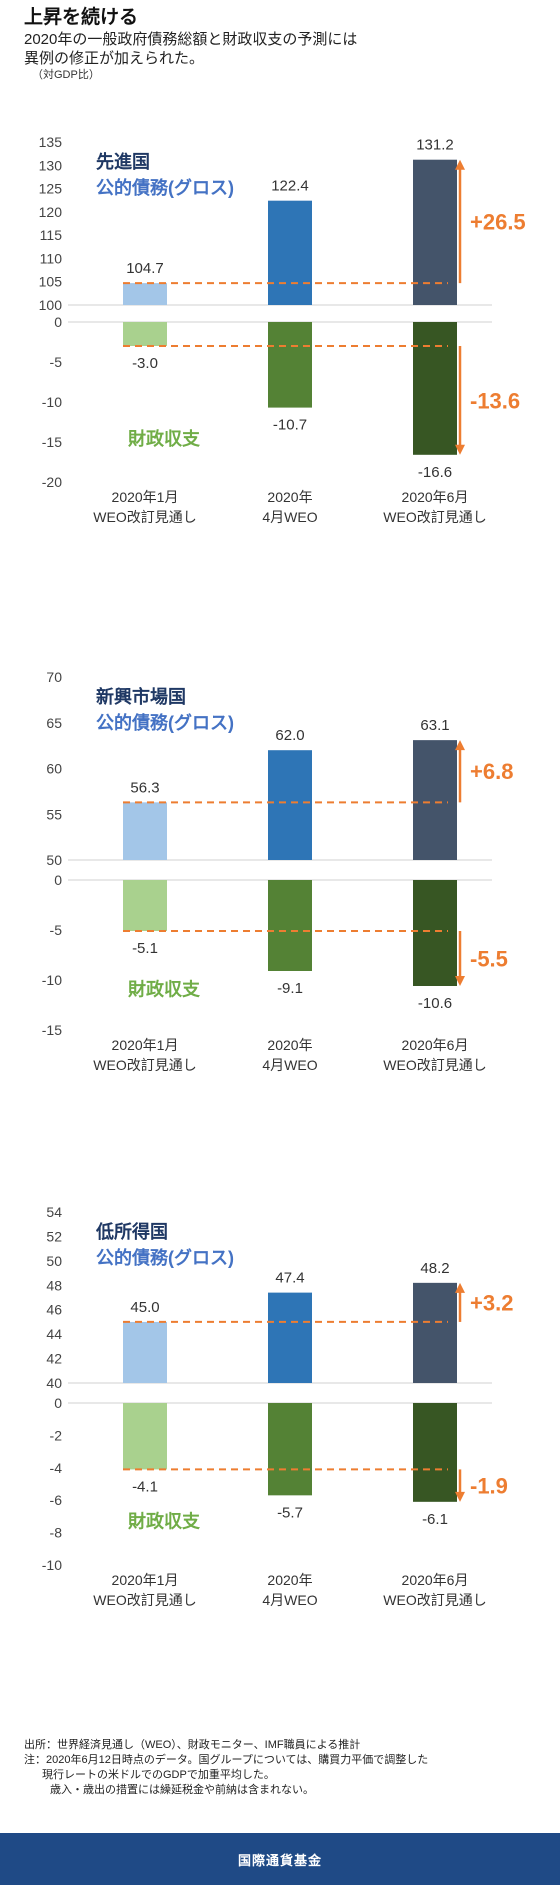 The height and width of the screenshot is (1885, 560). I want to click on debt-value-label: 45.0, so click(144, 1307).